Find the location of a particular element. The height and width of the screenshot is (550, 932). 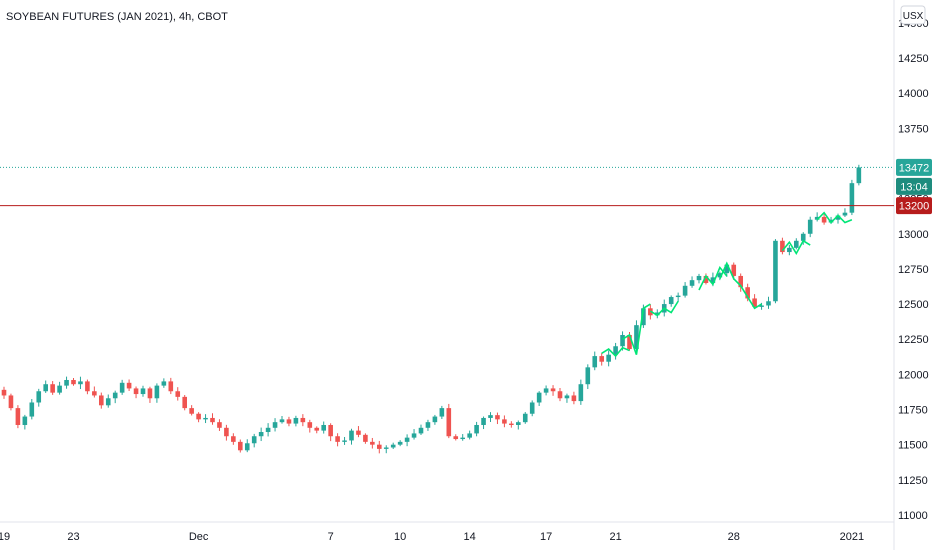

price-tick-label: 14250 is located at coordinates (913, 59).